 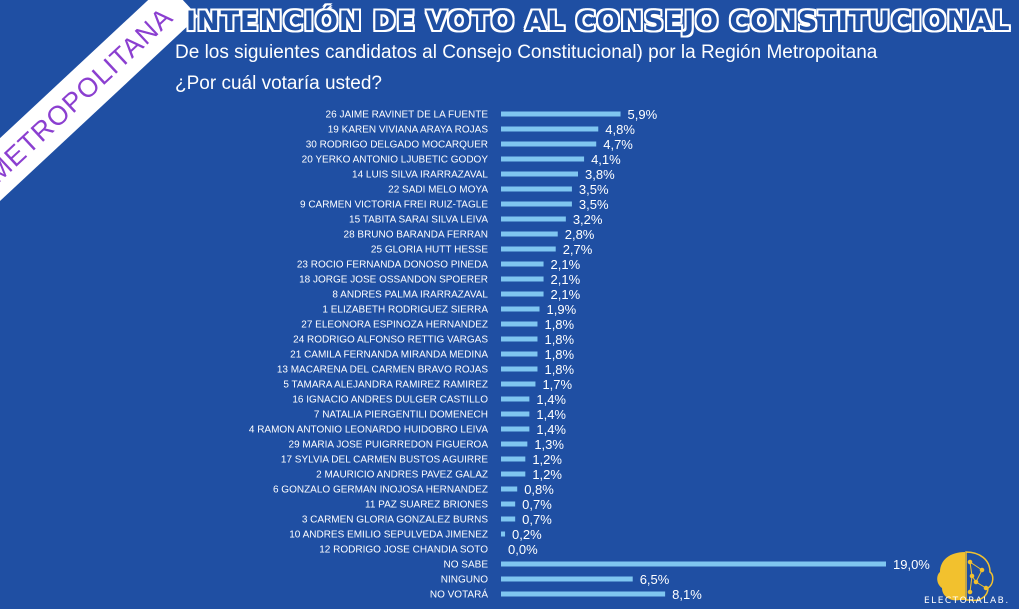 I want to click on value-label: 0,8%, so click(x=539, y=489).